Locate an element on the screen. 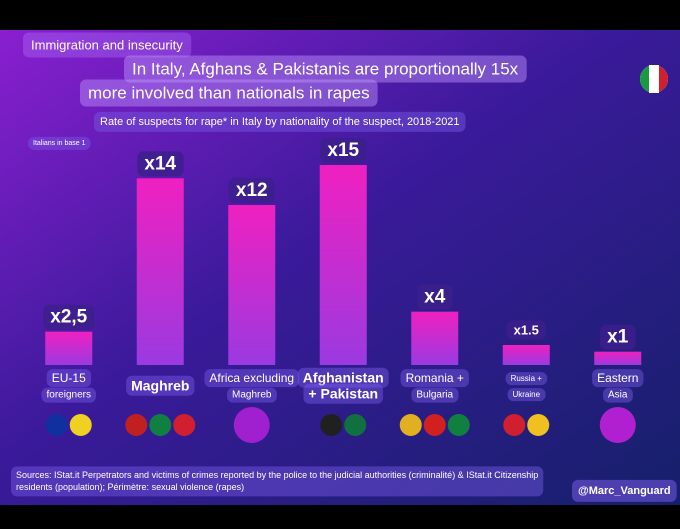  flag-italy is located at coordinates (654, 79).